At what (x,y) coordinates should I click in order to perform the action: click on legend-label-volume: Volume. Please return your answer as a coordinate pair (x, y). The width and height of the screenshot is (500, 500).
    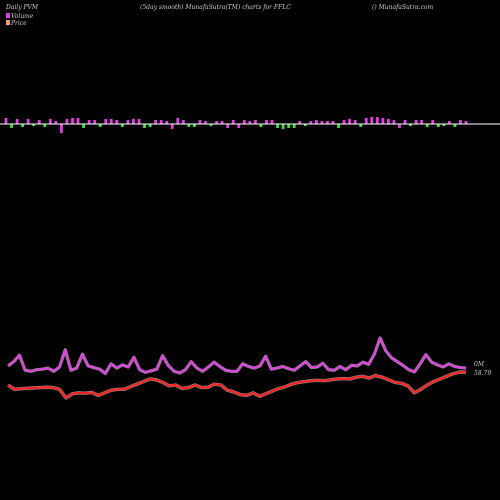
    Looking at the image, I should click on (22, 16).